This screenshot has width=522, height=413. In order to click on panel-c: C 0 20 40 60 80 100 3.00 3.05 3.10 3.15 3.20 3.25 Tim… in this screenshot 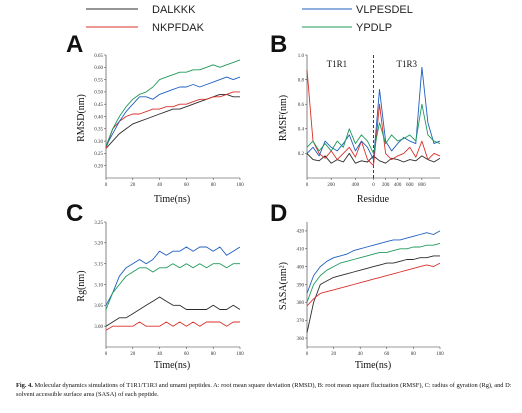, I will do `click(155, 285)`.